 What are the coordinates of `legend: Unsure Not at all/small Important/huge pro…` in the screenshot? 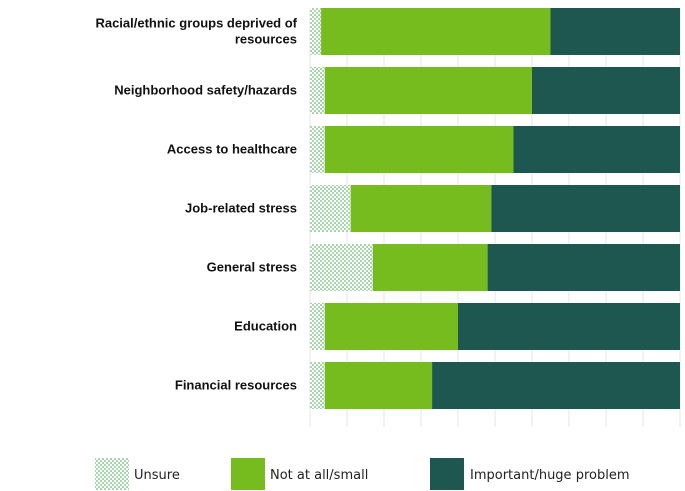 It's located at (362, 474).